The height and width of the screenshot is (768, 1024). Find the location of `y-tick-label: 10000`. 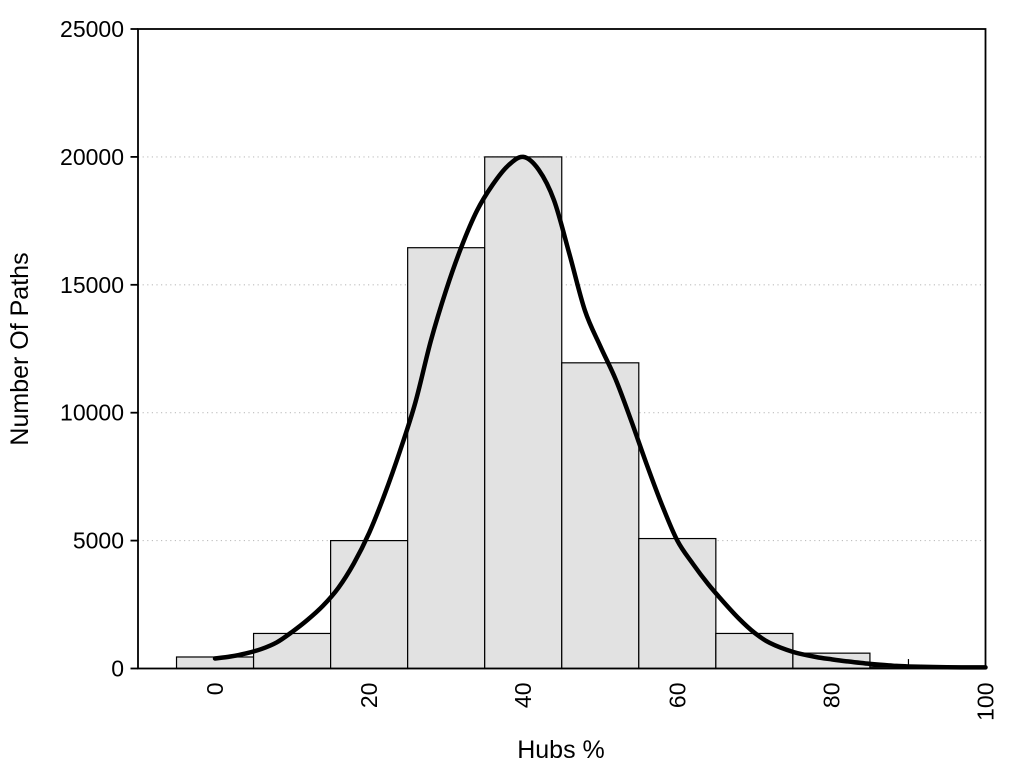

y-tick-label: 10000 is located at coordinates (92, 413).